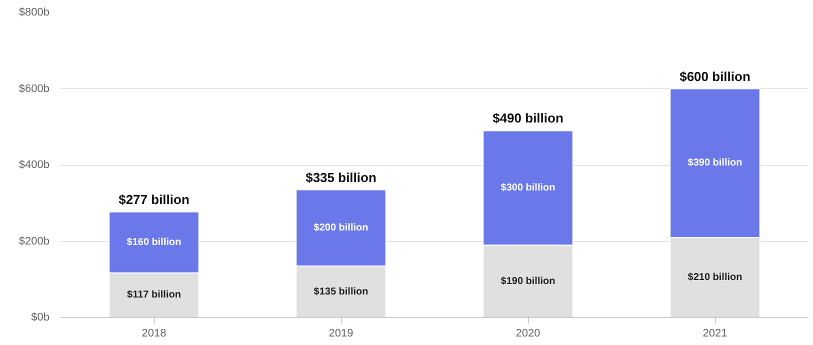 Image resolution: width=813 pixels, height=345 pixels. What do you see at coordinates (40, 318) in the screenshot?
I see `y-tick-label: $0b` at bounding box center [40, 318].